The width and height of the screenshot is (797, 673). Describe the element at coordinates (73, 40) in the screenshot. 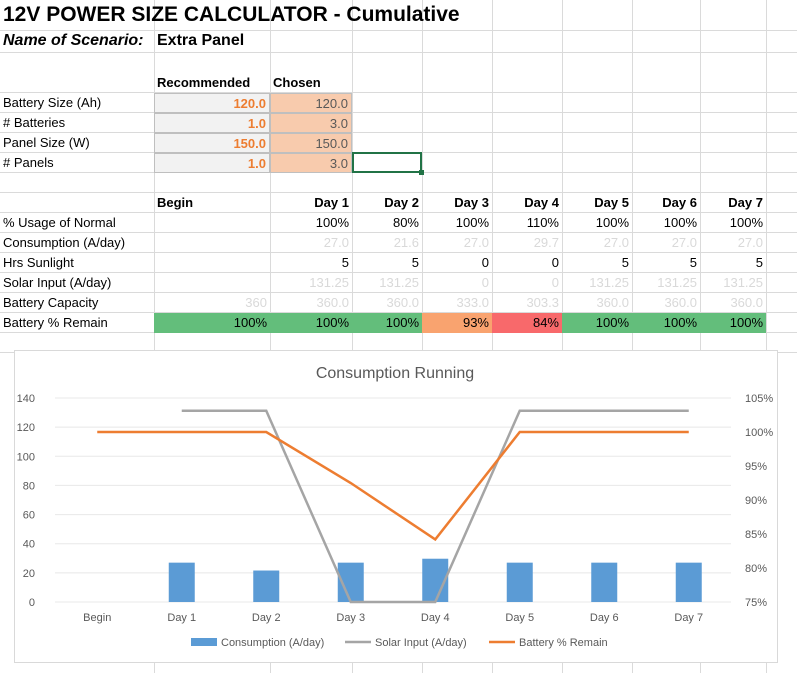

I see `scenario-label: Name of Scenario:` at that location.